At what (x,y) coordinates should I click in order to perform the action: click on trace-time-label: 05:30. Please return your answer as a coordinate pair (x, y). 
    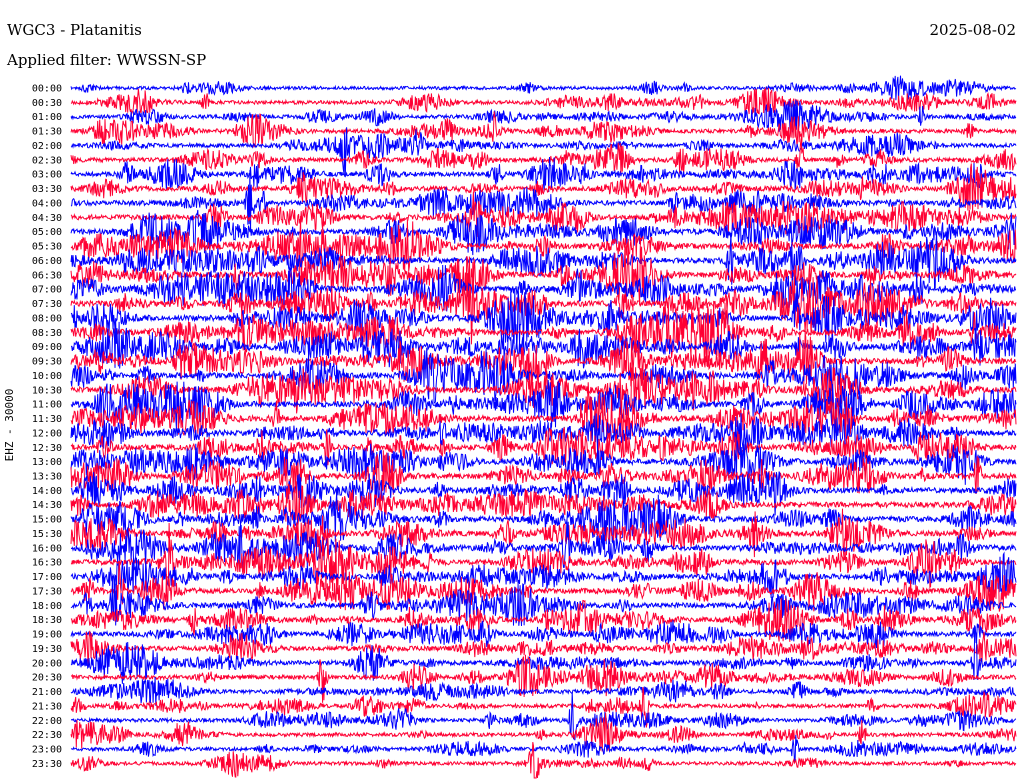
    Looking at the image, I should click on (47, 247).